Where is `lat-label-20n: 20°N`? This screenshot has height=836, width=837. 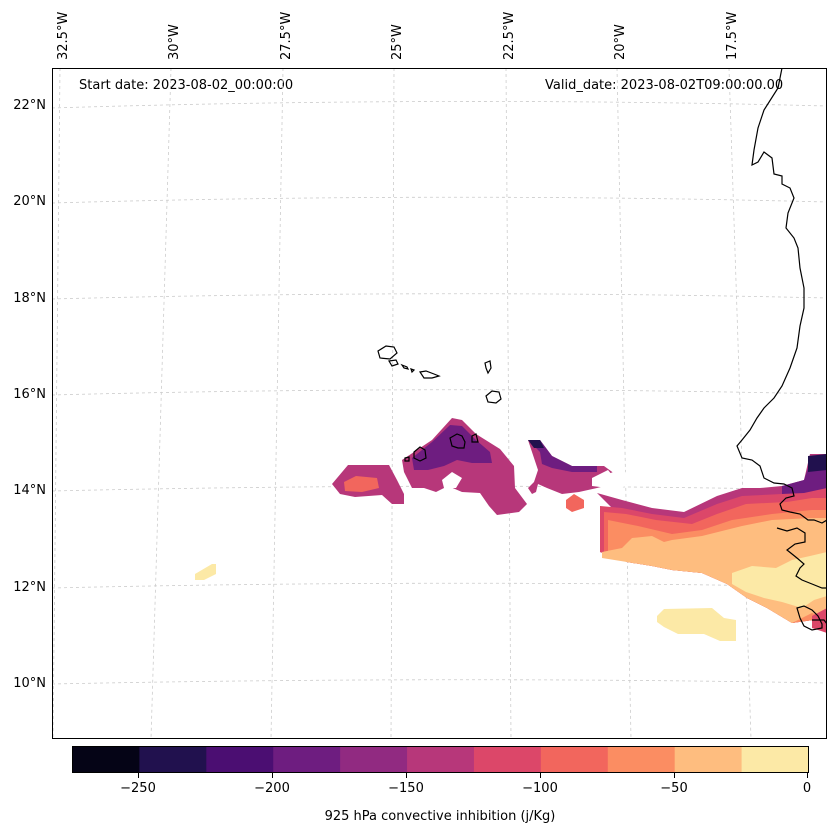
lat-label-20n: 20°N is located at coordinates (29, 201).